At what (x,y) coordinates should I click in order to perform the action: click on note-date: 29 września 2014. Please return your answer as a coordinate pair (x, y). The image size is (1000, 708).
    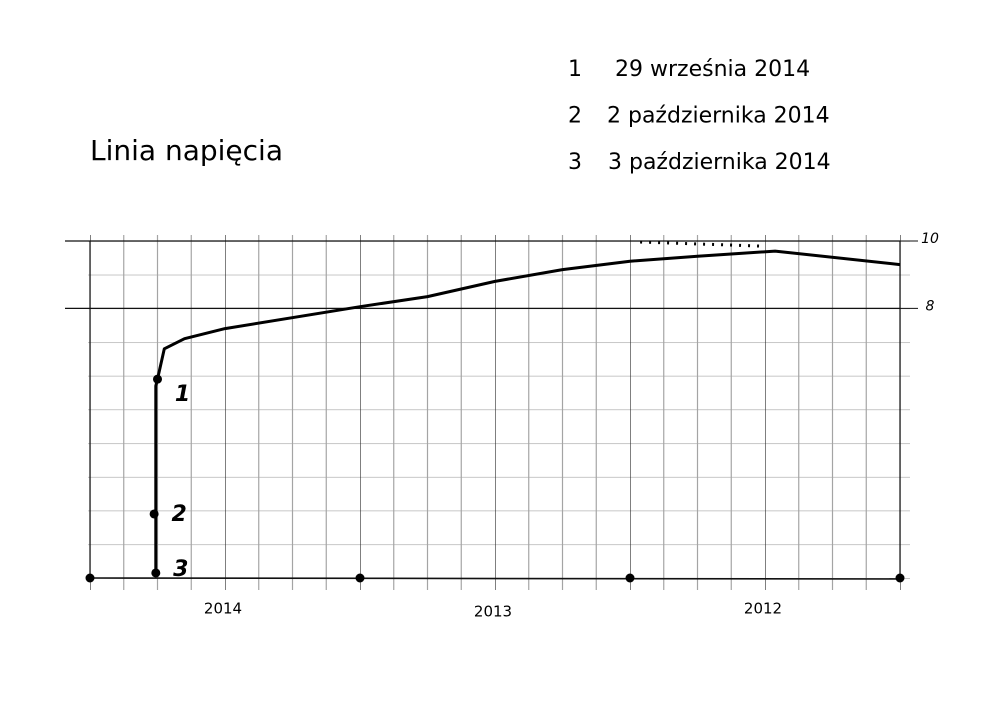
    Looking at the image, I should click on (712, 69).